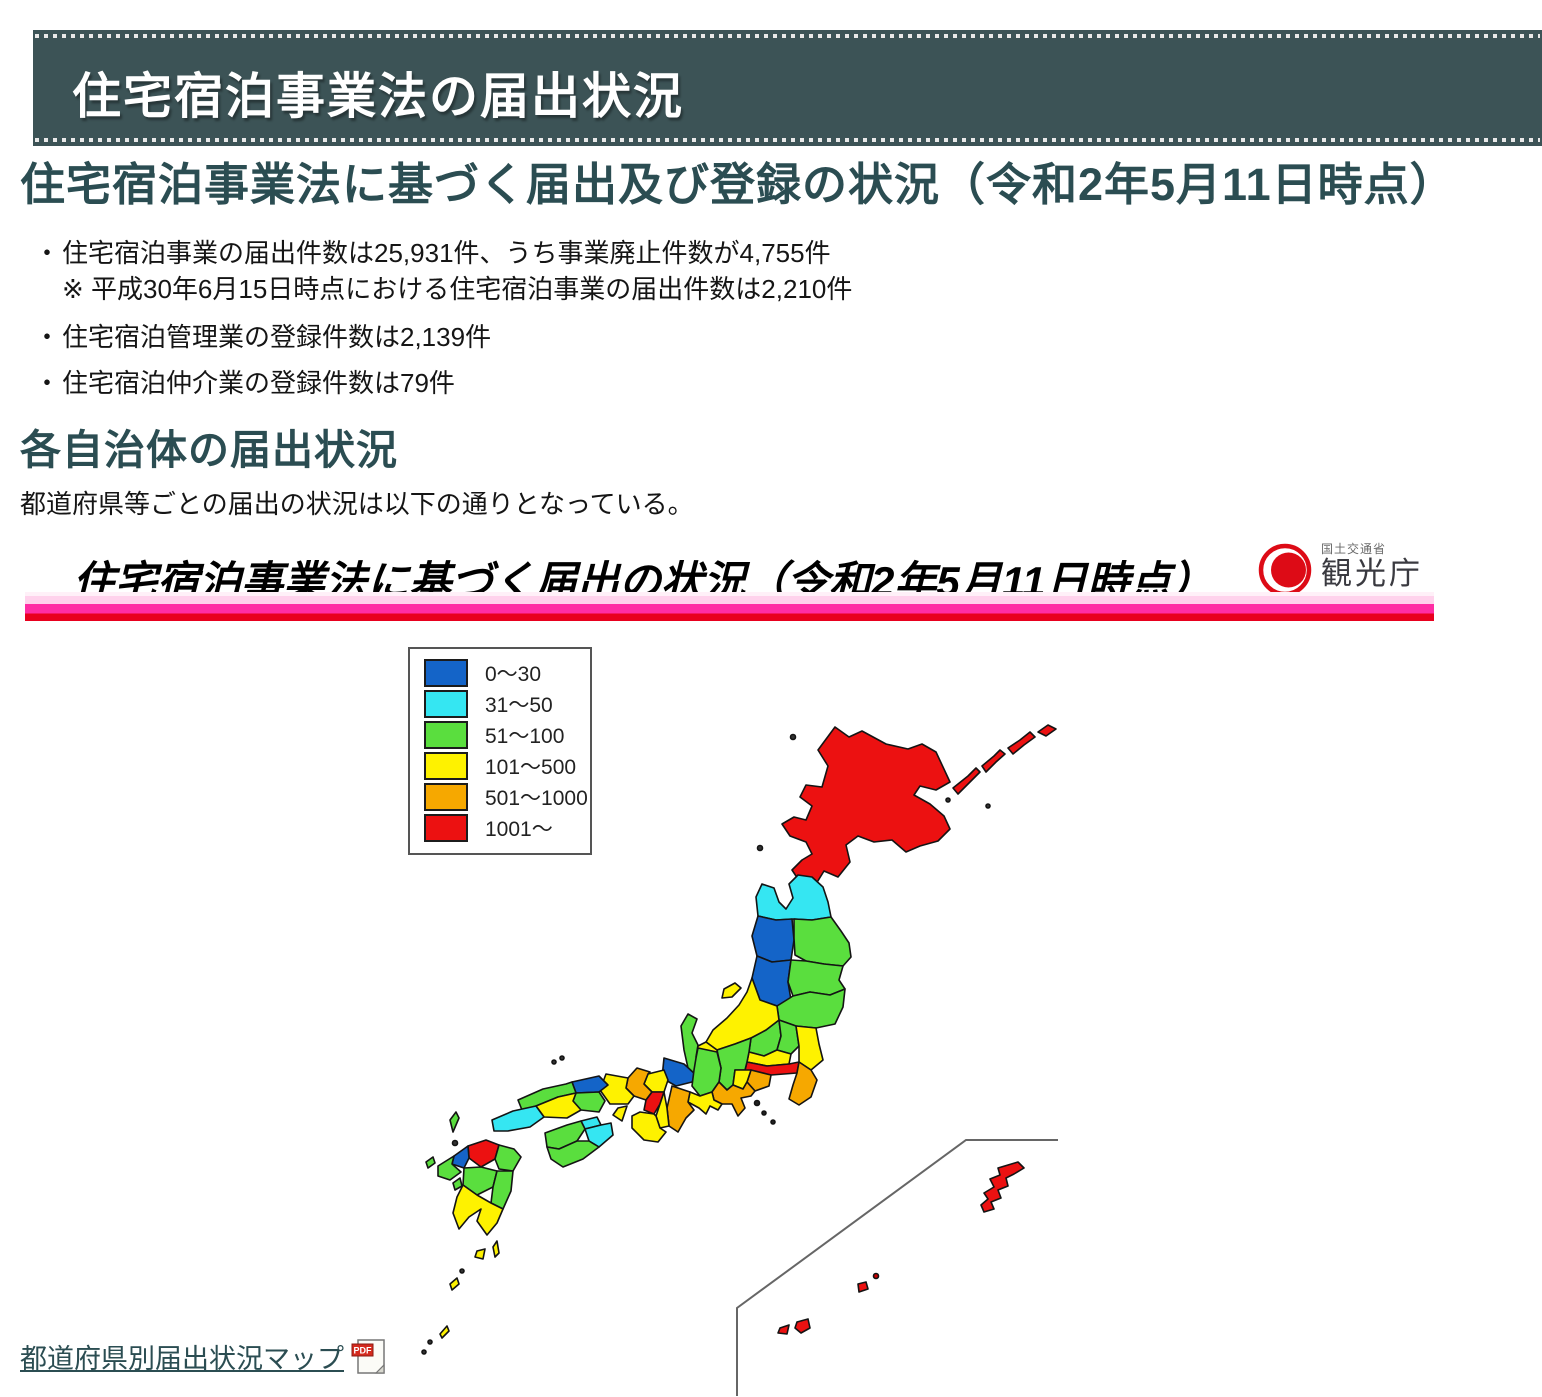  What do you see at coordinates (277, 337) in the screenshot?
I see `bullet-item-2: 住宅宿泊管理業の登録件数は2,139件` at bounding box center [277, 337].